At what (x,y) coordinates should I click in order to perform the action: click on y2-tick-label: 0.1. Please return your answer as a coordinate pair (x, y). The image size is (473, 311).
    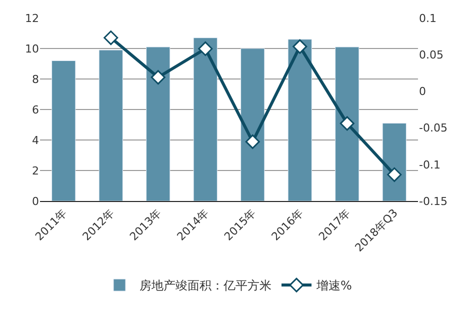
    Looking at the image, I should click on (427, 18).